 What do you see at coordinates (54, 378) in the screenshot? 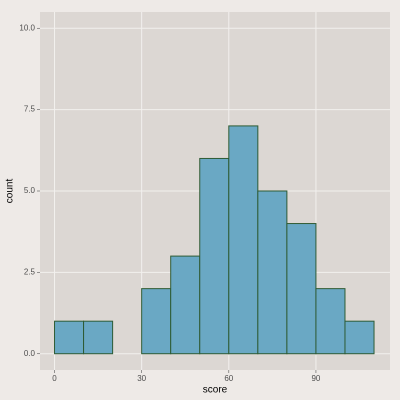
I see `x-tick-label: 0` at bounding box center [54, 378].